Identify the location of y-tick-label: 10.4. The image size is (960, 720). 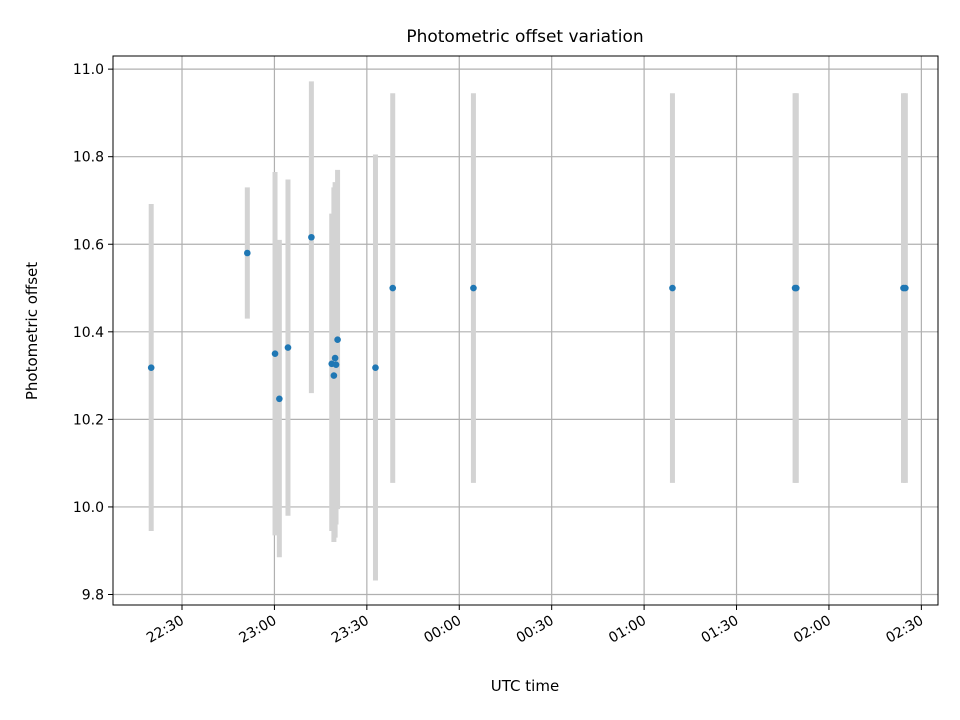
(88, 333).